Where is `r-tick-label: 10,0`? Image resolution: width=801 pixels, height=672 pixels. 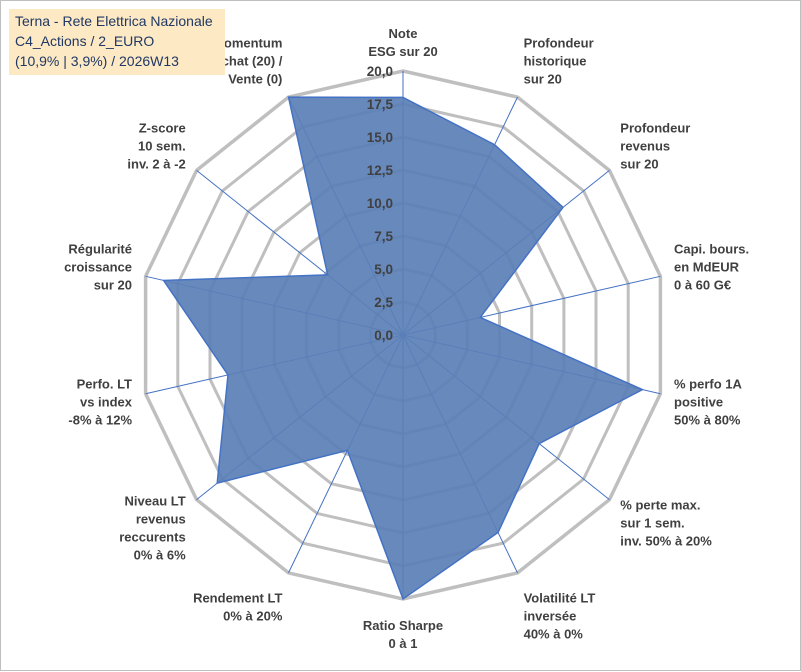
r-tick-label: 10,0 is located at coordinates (380, 203).